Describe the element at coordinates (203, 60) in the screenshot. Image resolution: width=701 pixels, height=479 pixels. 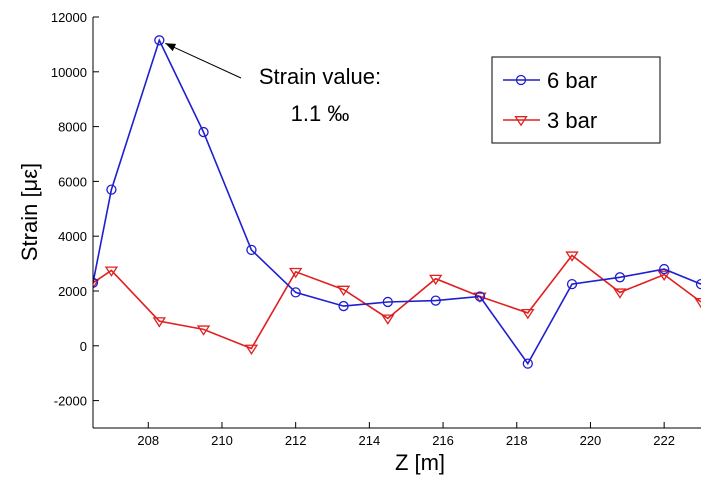
I see `annotation-arrow-line` at that location.